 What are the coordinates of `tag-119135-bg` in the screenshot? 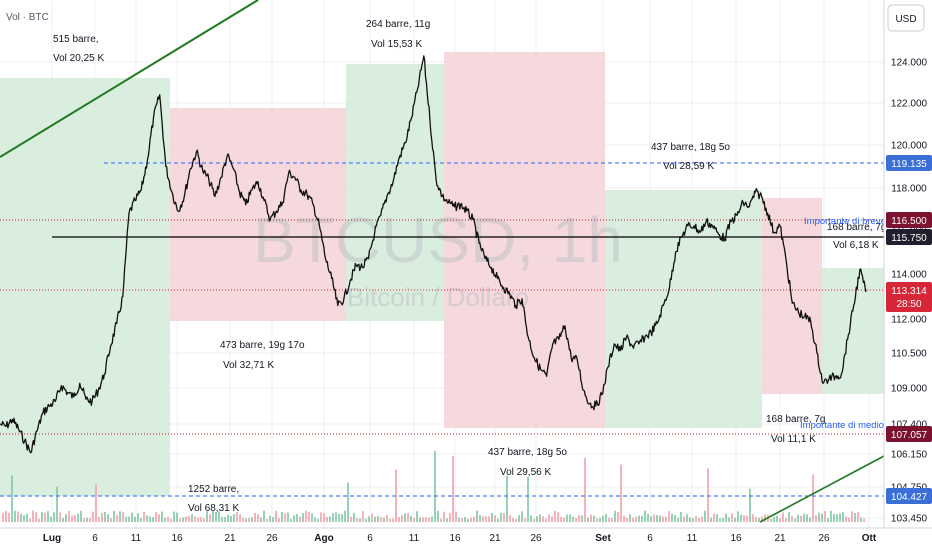 It's located at (909, 163).